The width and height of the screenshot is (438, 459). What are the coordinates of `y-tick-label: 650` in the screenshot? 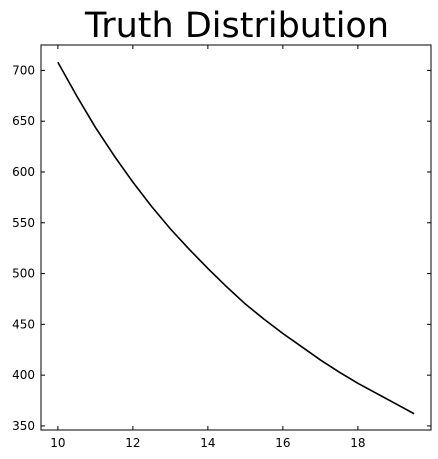 It's located at (23, 121).